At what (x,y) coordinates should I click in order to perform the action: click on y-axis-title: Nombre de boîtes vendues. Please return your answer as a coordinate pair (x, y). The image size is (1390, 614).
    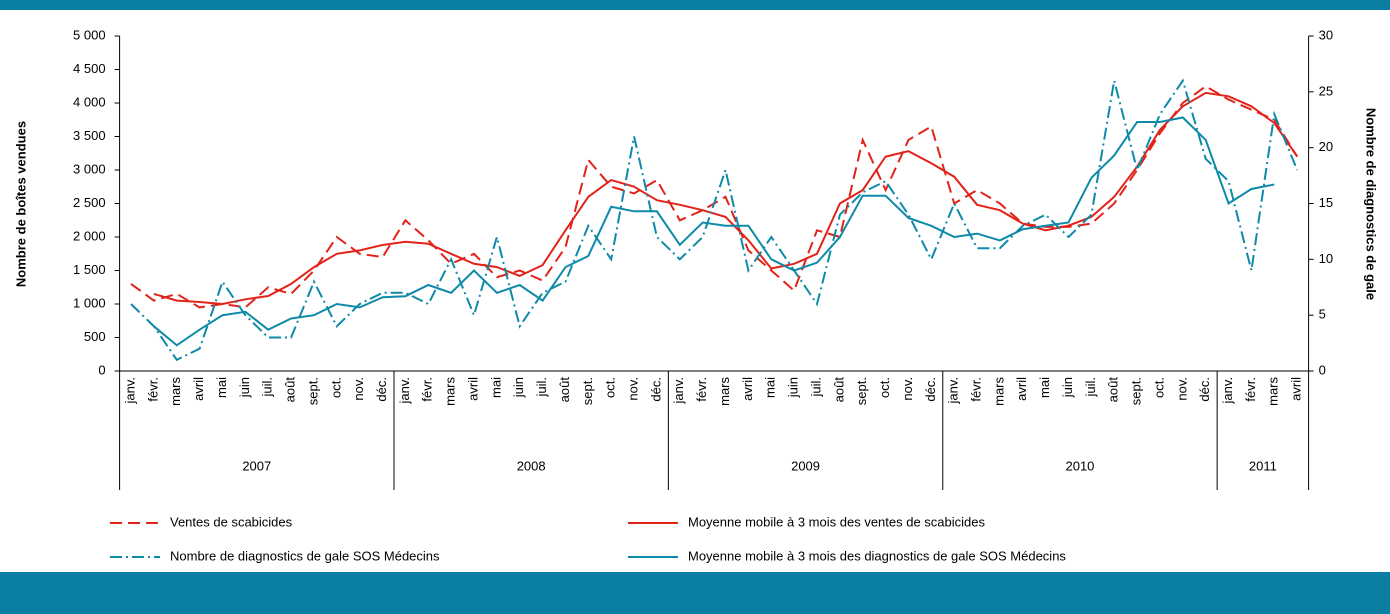
    Looking at the image, I should click on (20, 204).